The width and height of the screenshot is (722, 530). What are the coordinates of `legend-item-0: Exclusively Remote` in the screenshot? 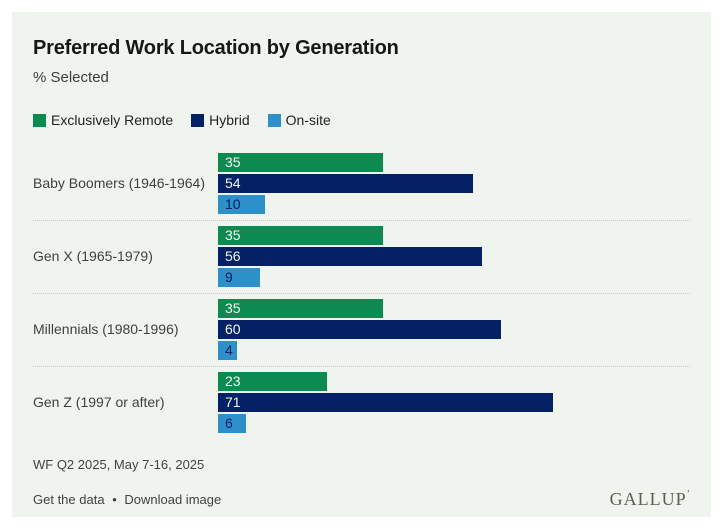 It's located at (103, 120).